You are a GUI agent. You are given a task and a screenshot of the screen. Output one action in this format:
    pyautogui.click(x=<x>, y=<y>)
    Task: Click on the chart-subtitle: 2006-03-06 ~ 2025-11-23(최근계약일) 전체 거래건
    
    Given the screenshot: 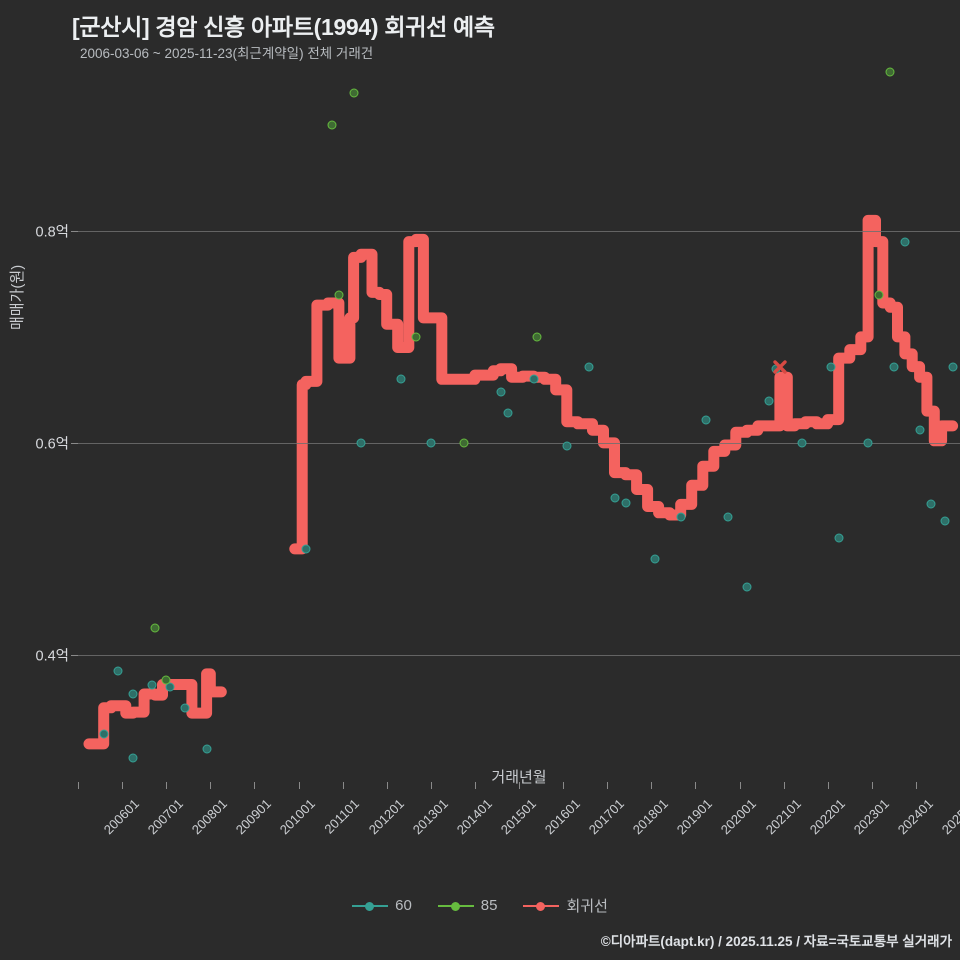 What is the action you would take?
    pyautogui.click(x=227, y=53)
    